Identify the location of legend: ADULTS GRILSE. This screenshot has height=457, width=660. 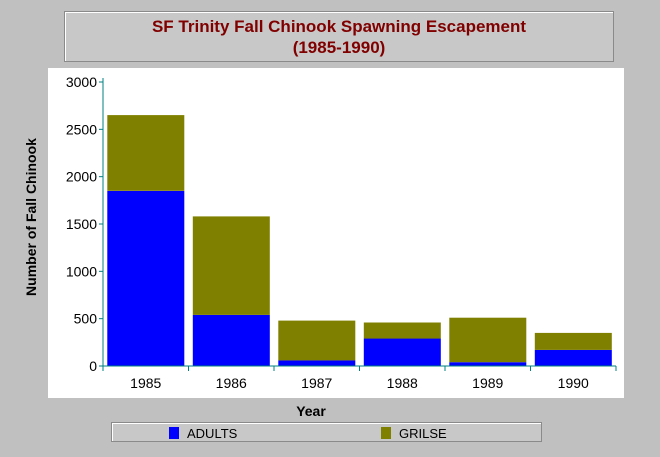
(326, 432).